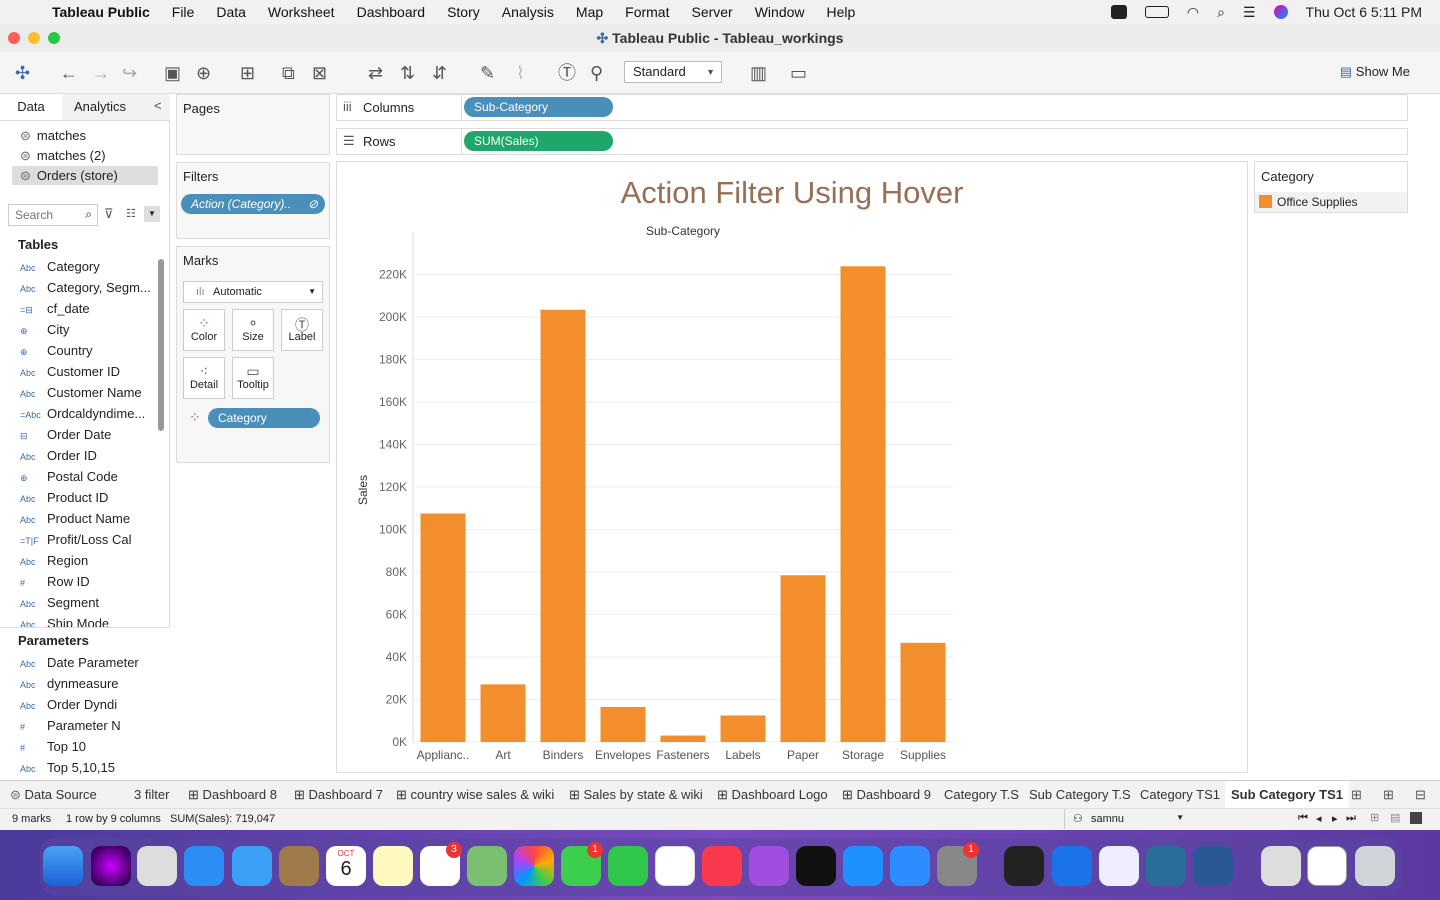 Image resolution: width=1440 pixels, height=900 pixels. What do you see at coordinates (158, 105) in the screenshot?
I see `collapse-pane-icon: <` at bounding box center [158, 105].